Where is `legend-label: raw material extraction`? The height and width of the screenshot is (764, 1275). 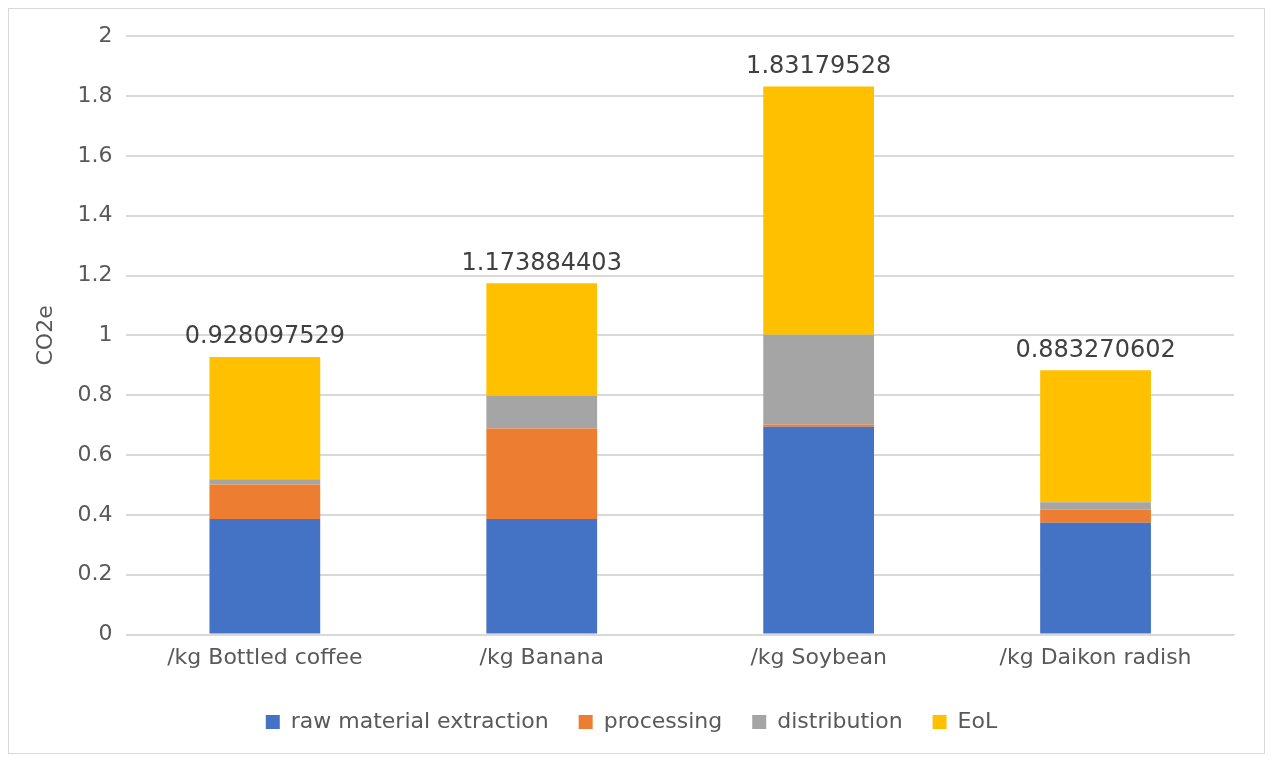
legend-label: raw material extraction is located at coordinates (419, 720).